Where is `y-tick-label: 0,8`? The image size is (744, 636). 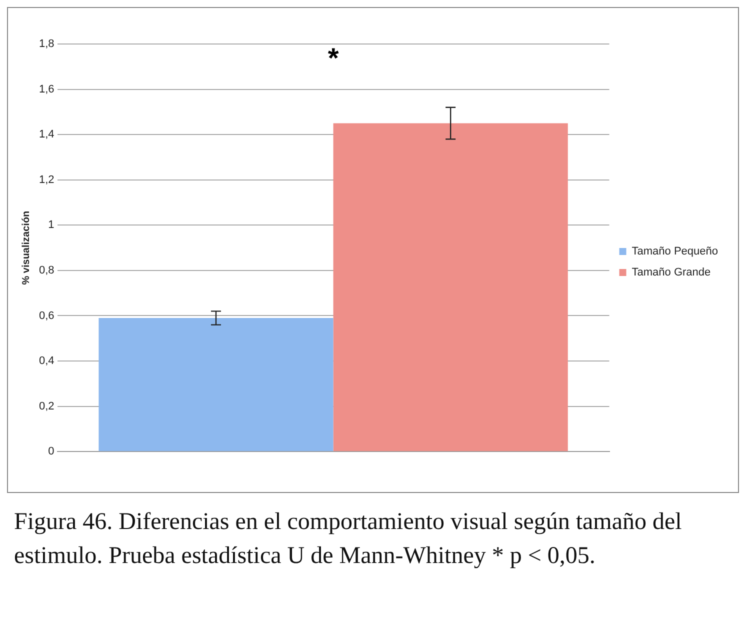
y-tick-label: 0,8 is located at coordinates (46, 270).